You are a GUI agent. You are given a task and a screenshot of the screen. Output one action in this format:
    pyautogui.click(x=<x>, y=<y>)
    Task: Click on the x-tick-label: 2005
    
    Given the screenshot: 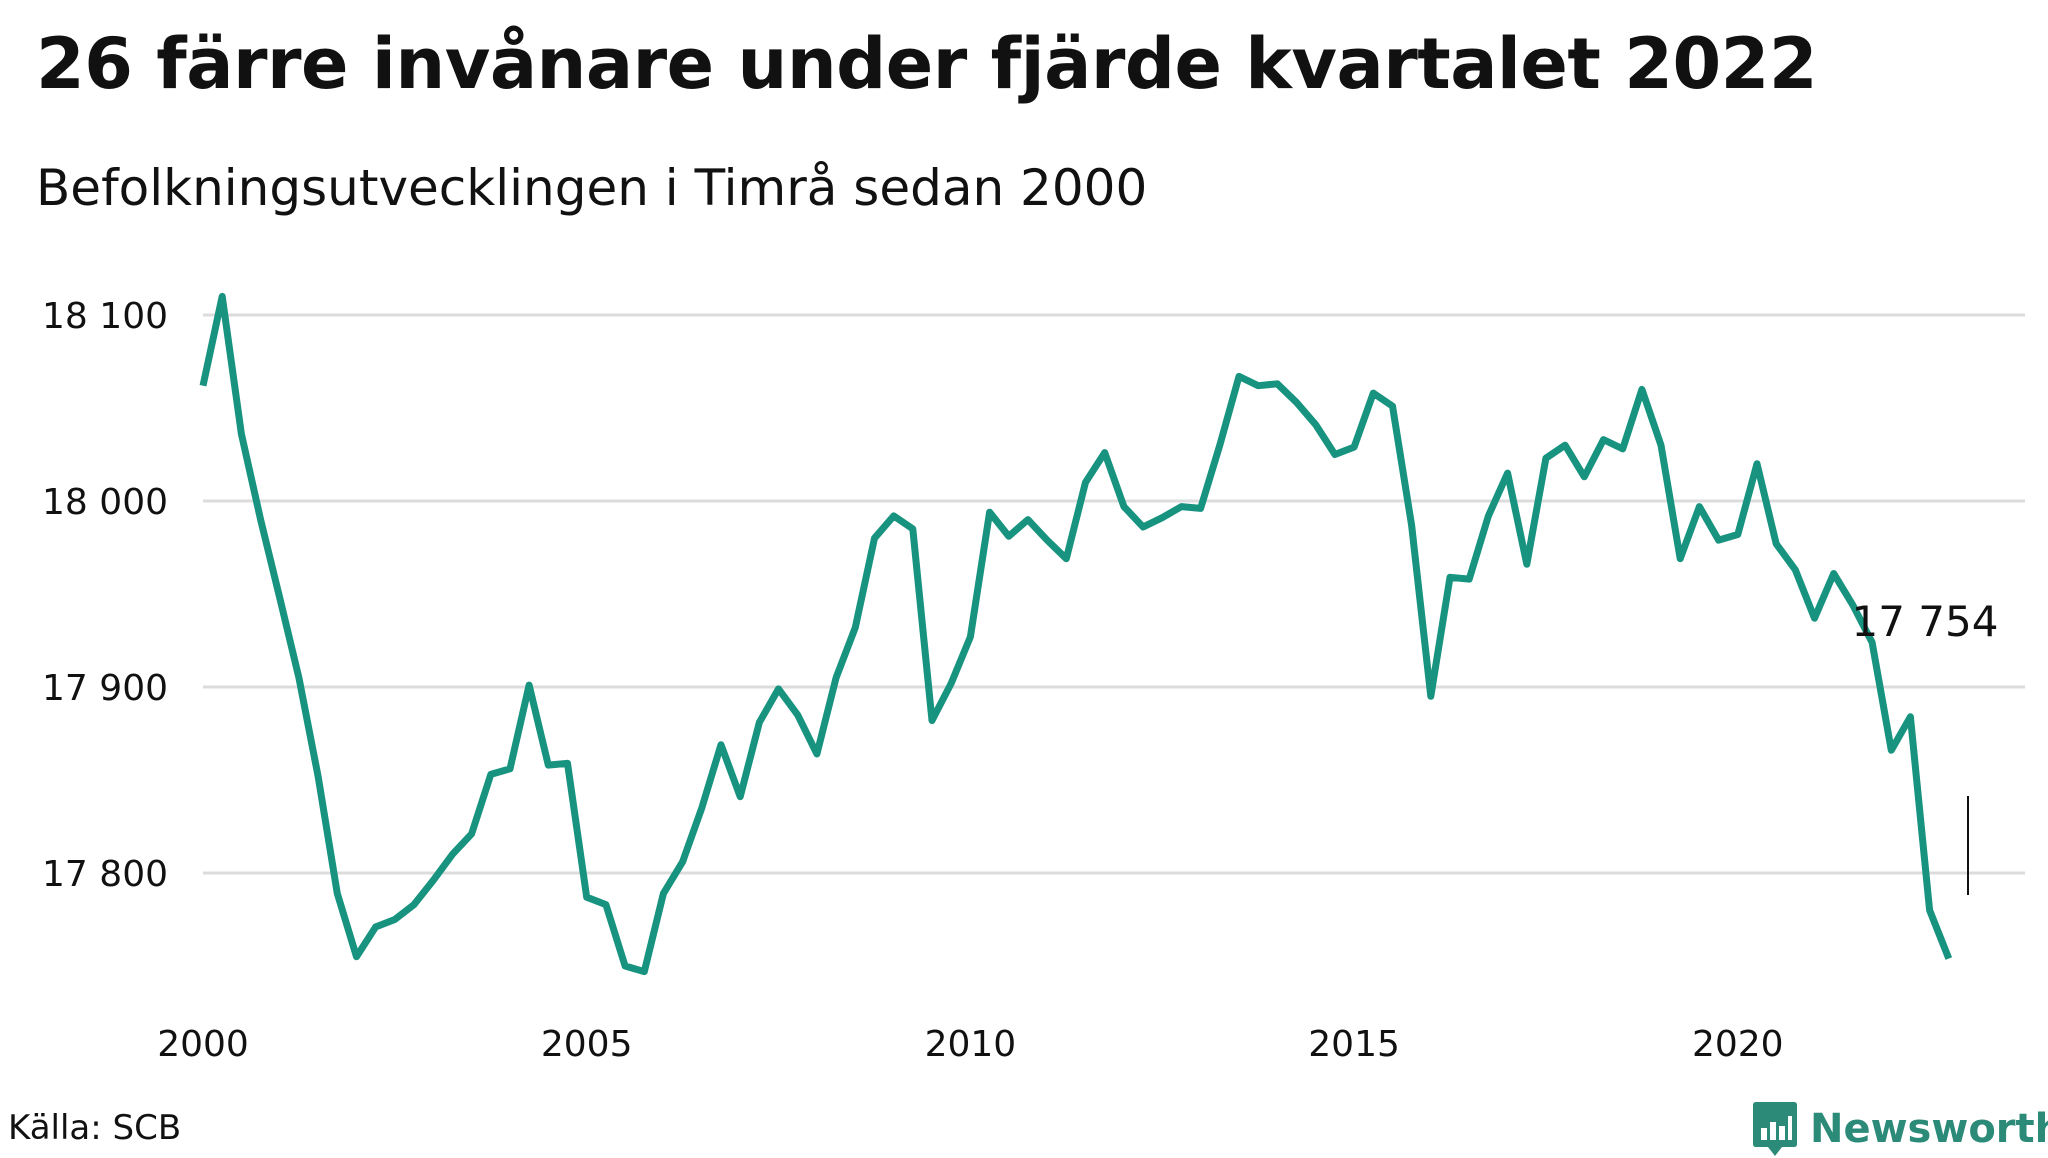 What is the action you would take?
    pyautogui.click(x=587, y=1044)
    